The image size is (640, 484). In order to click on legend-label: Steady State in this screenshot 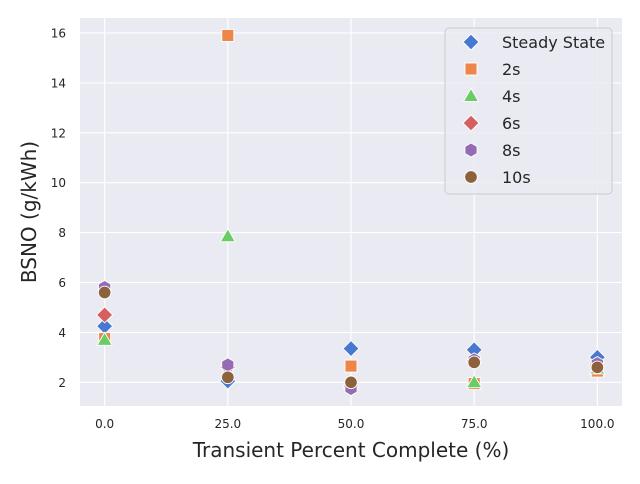, I will do `click(553, 42)`.